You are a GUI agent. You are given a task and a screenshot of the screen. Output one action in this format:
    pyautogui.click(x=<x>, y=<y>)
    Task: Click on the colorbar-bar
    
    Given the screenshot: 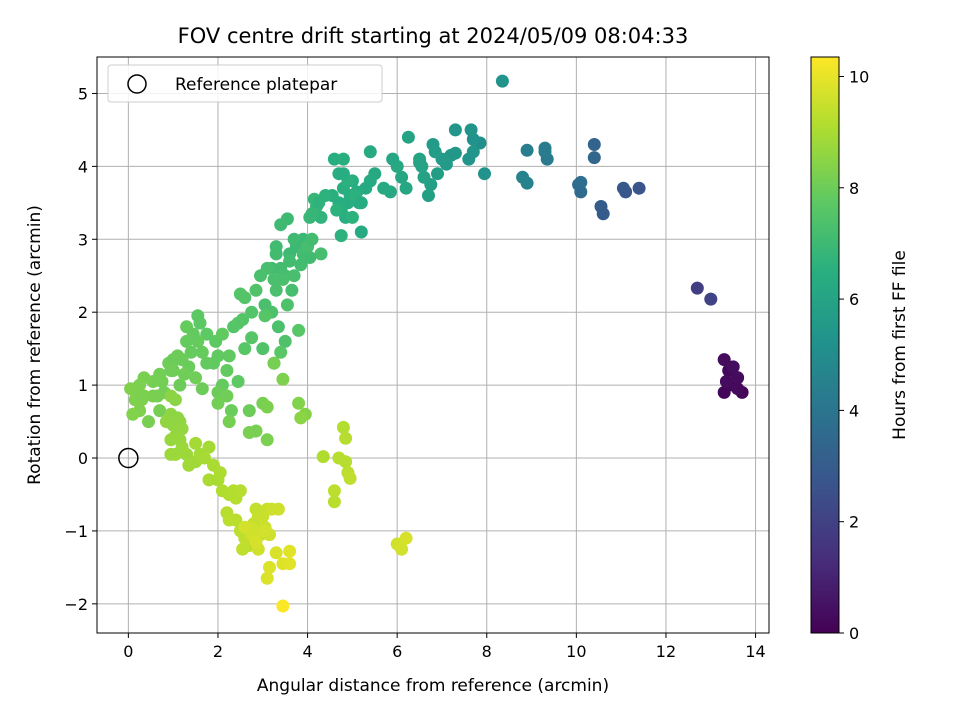 What is the action you would take?
    pyautogui.click(x=825, y=345)
    